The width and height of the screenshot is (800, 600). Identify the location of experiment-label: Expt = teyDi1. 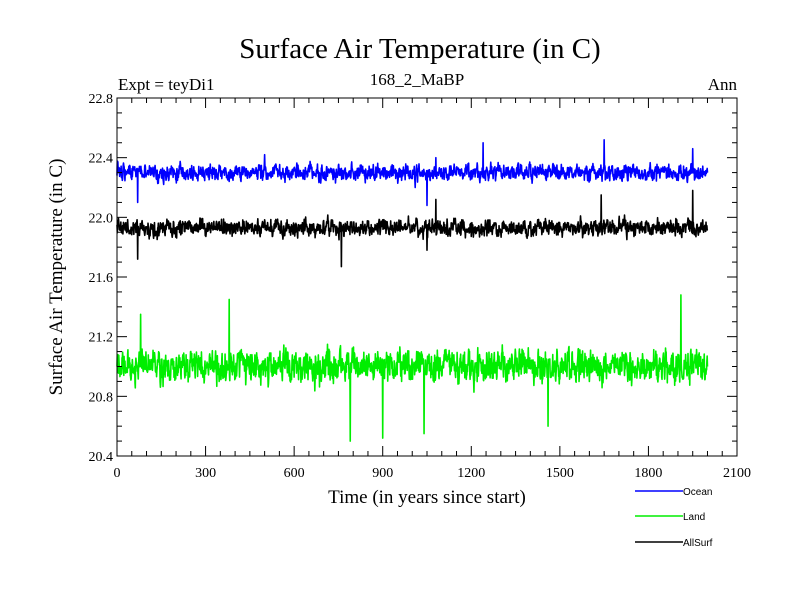
(166, 84).